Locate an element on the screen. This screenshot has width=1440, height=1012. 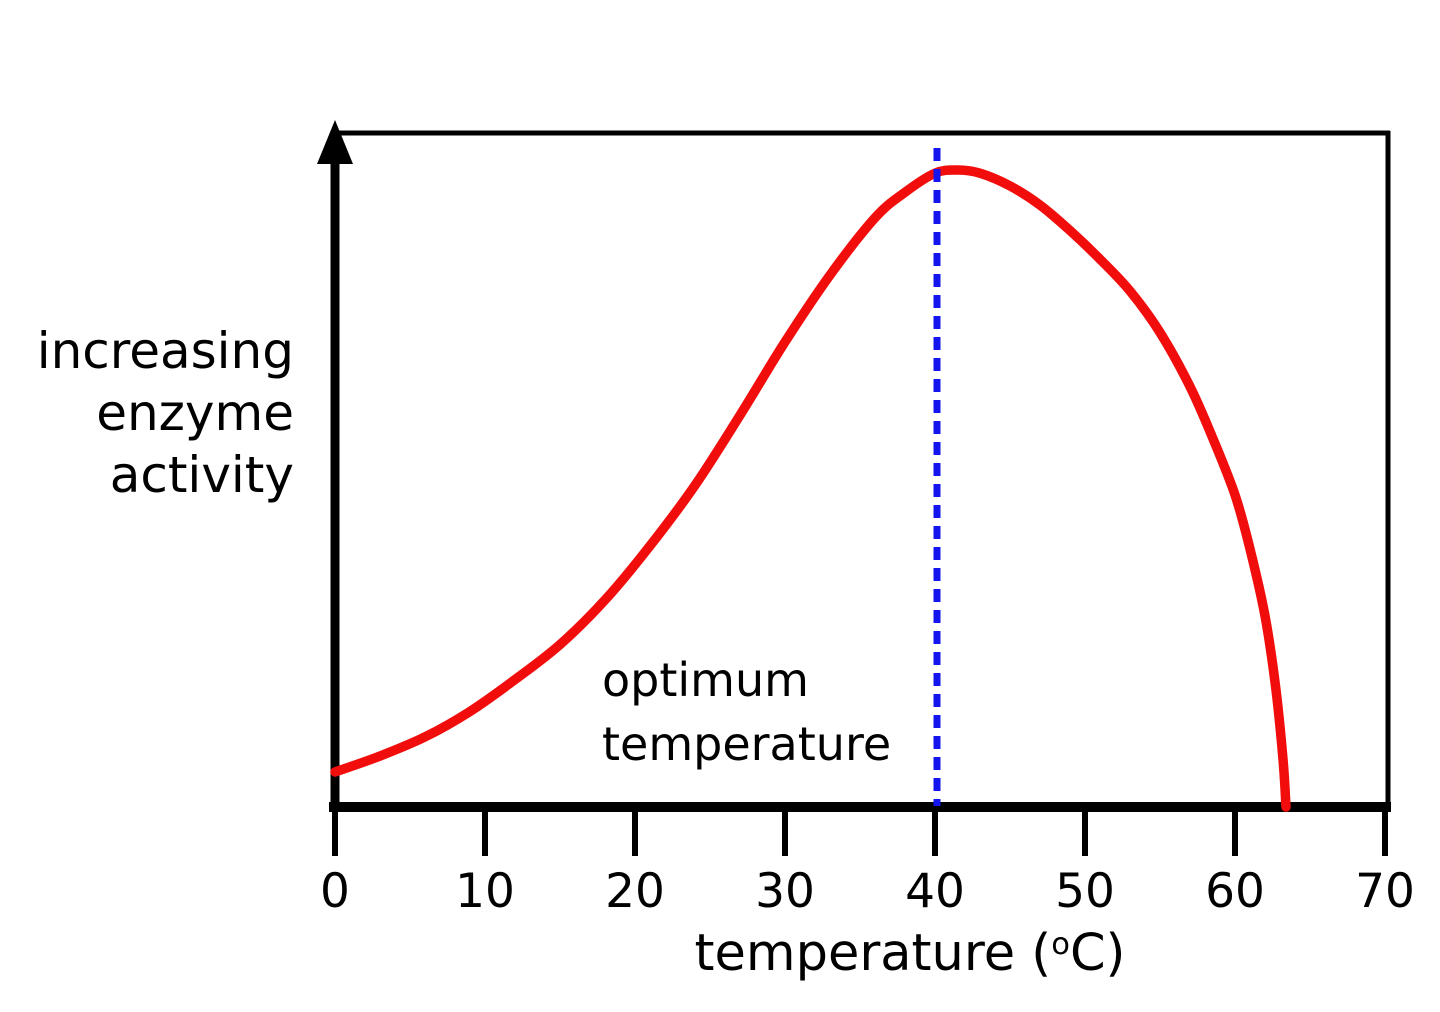
x-tick-label: 60 is located at coordinates (1235, 891).